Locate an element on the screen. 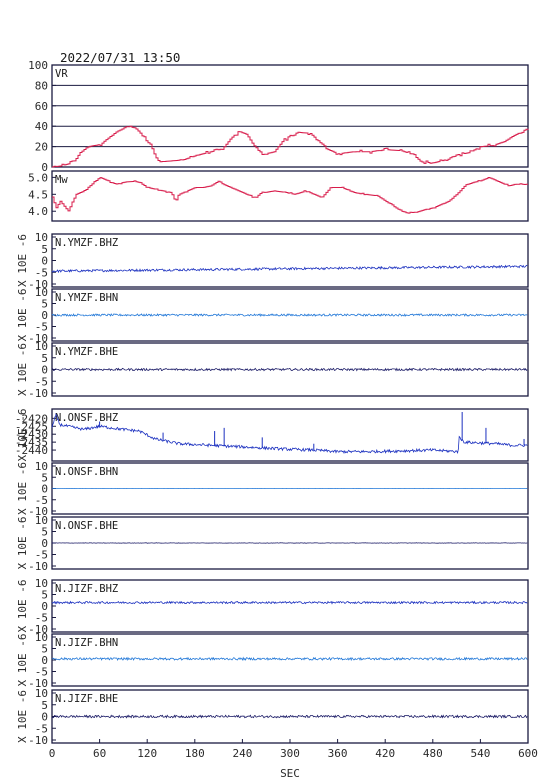 This screenshot has height=781, width=554. x-tick-label: 0 is located at coordinates (52, 753).